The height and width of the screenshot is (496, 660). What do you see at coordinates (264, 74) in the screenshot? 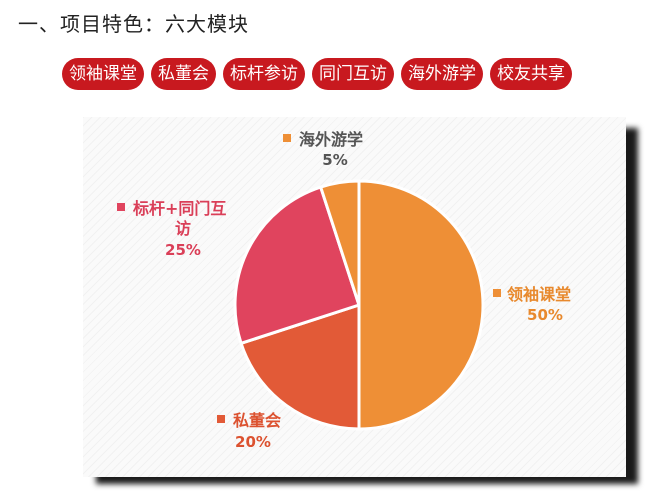
I see `module-pill-benchmark-visit: 标杆参访` at bounding box center [264, 74].